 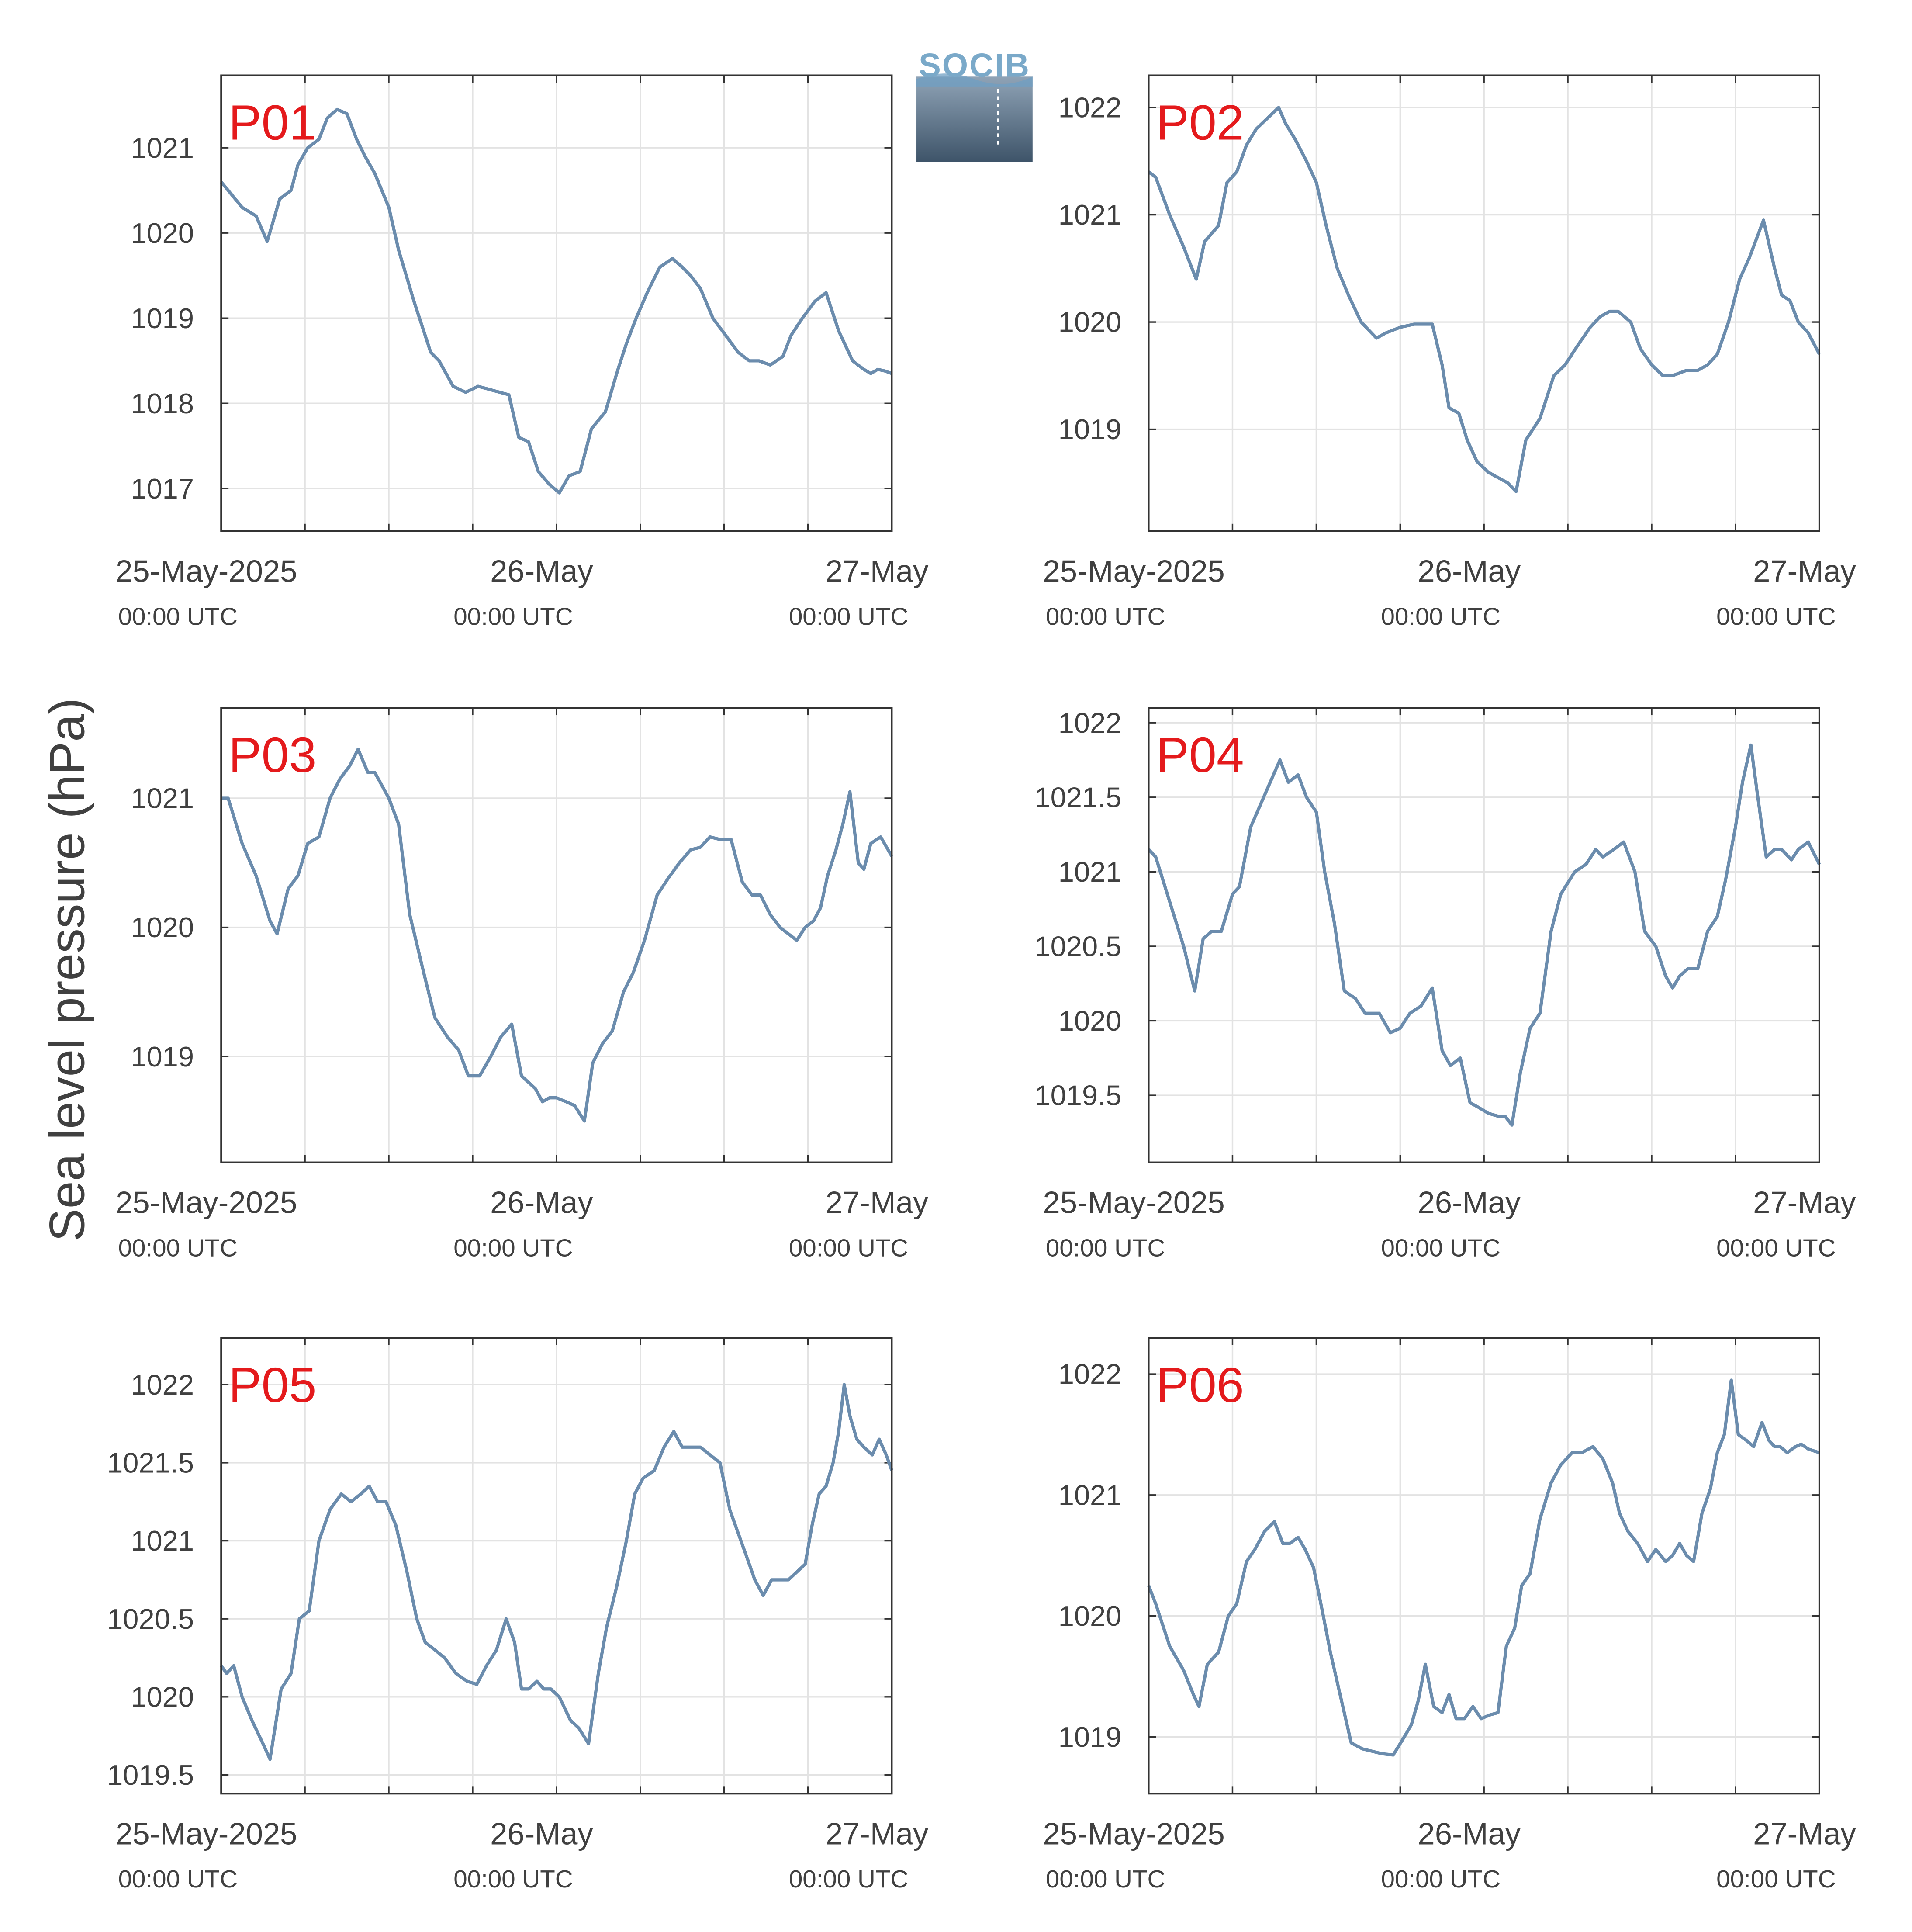 I want to click on panel-label: P03, so click(x=272, y=754).